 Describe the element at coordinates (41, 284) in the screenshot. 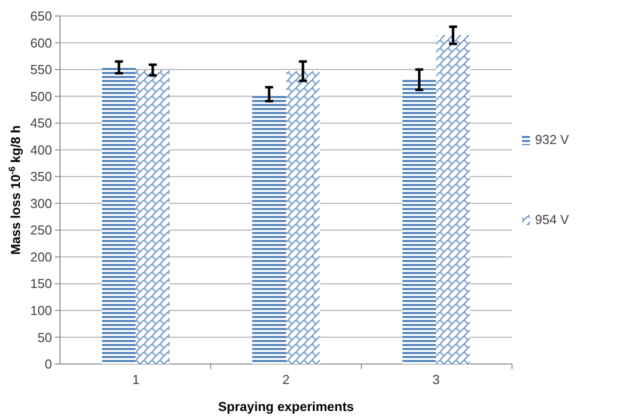

I see `y-tick-label: 150` at that location.